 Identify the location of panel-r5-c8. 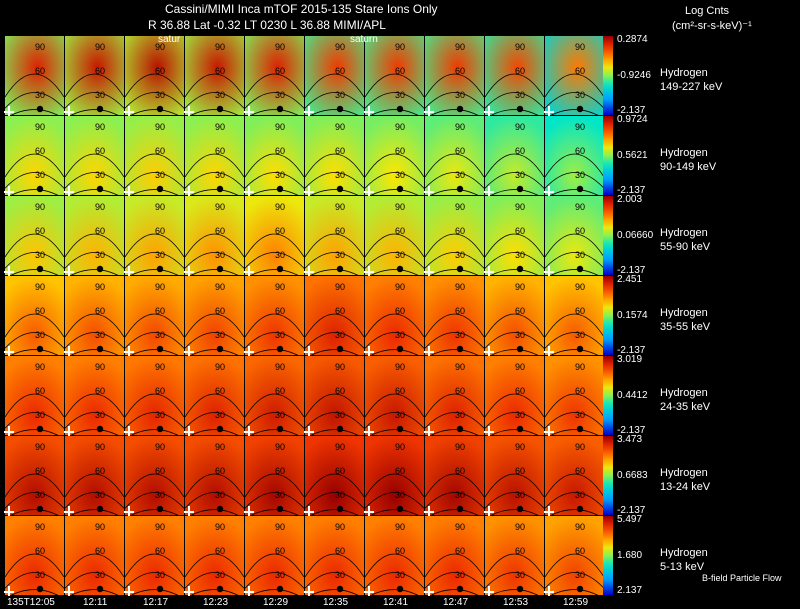
(514, 475).